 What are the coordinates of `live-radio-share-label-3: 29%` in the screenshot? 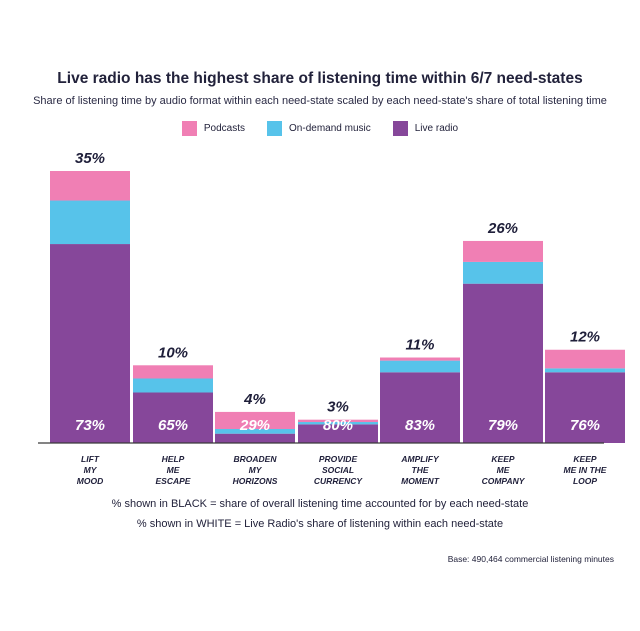 It's located at (254, 425).